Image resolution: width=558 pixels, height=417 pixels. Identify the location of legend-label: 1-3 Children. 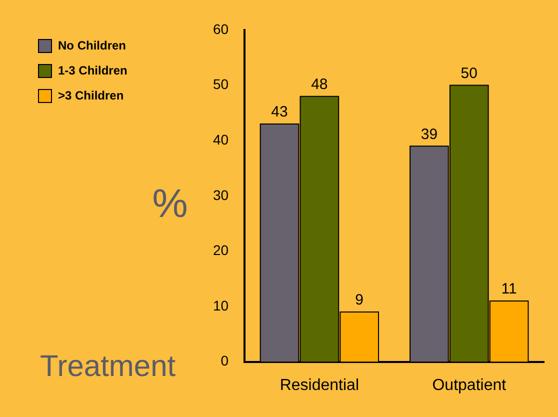
(93, 70).